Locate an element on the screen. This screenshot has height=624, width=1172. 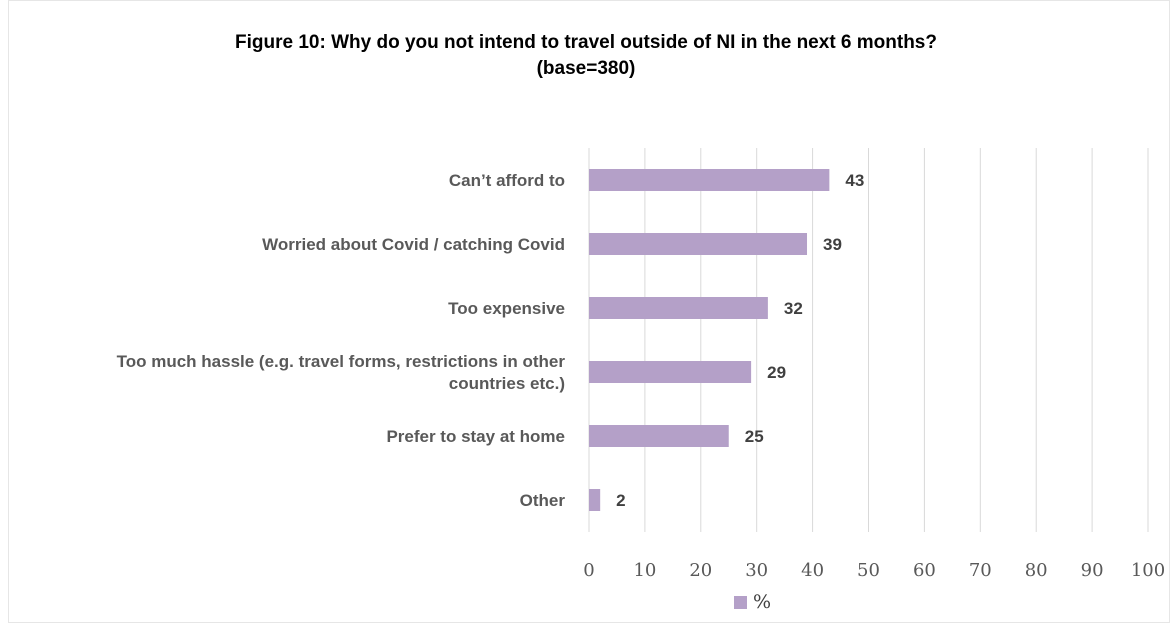
x-tick-label: 0 is located at coordinates (588, 570).